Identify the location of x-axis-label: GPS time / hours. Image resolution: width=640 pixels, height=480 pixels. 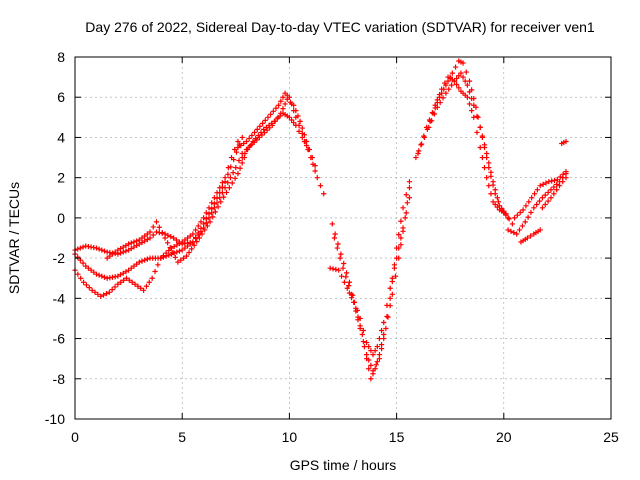
(343, 465).